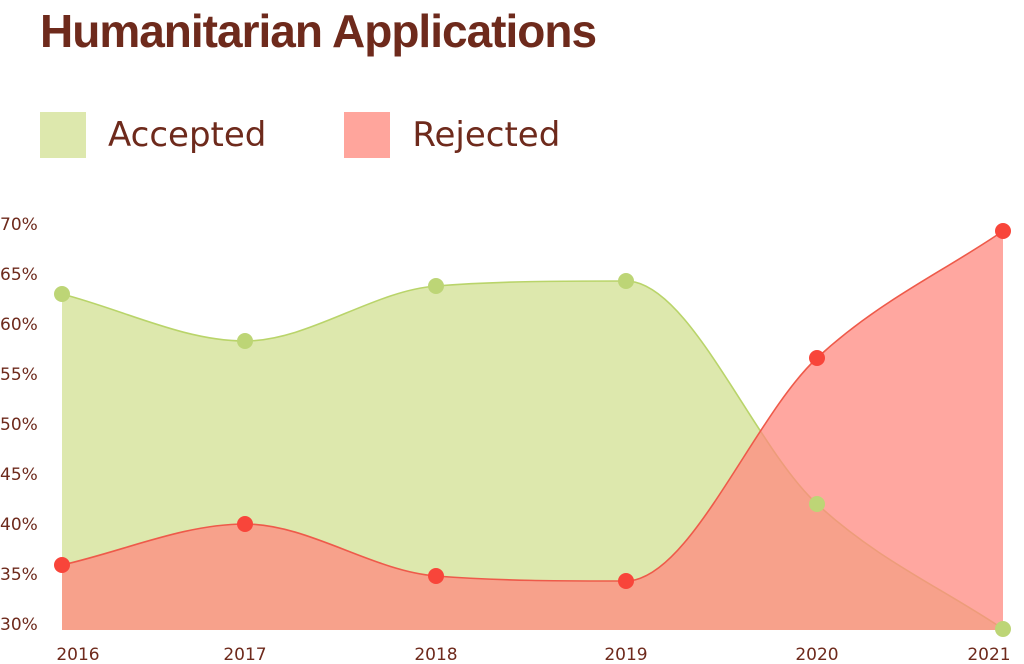 The height and width of the screenshot is (664, 1024). I want to click on x-tick-label: 2018, so click(435, 654).